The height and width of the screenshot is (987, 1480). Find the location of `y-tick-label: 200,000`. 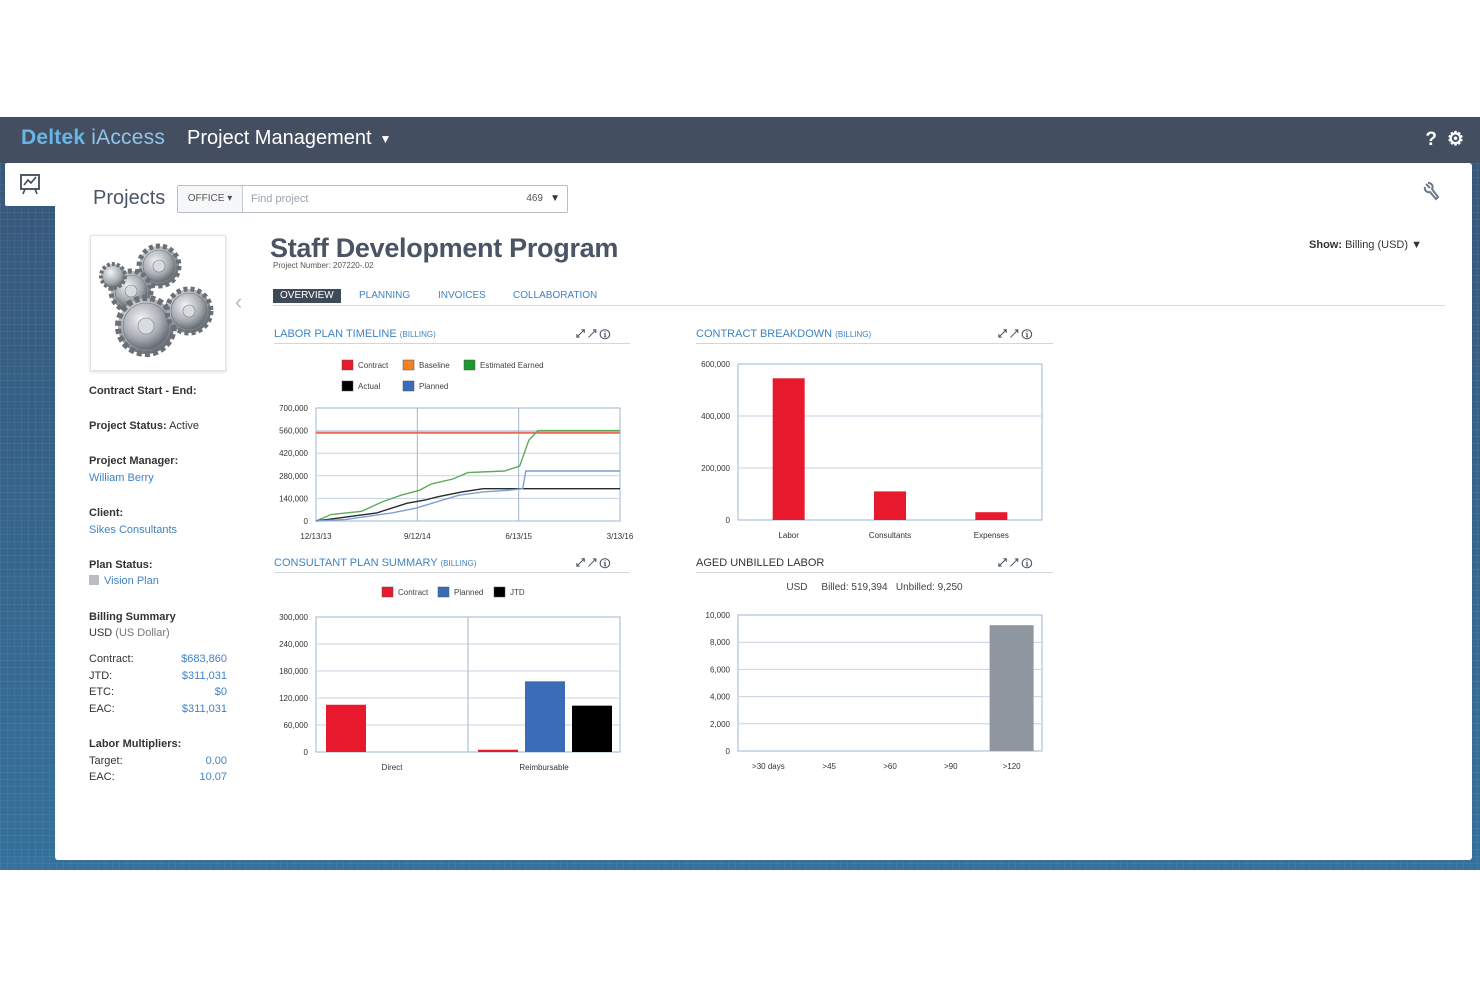

y-tick-label: 200,000 is located at coordinates (715, 468).